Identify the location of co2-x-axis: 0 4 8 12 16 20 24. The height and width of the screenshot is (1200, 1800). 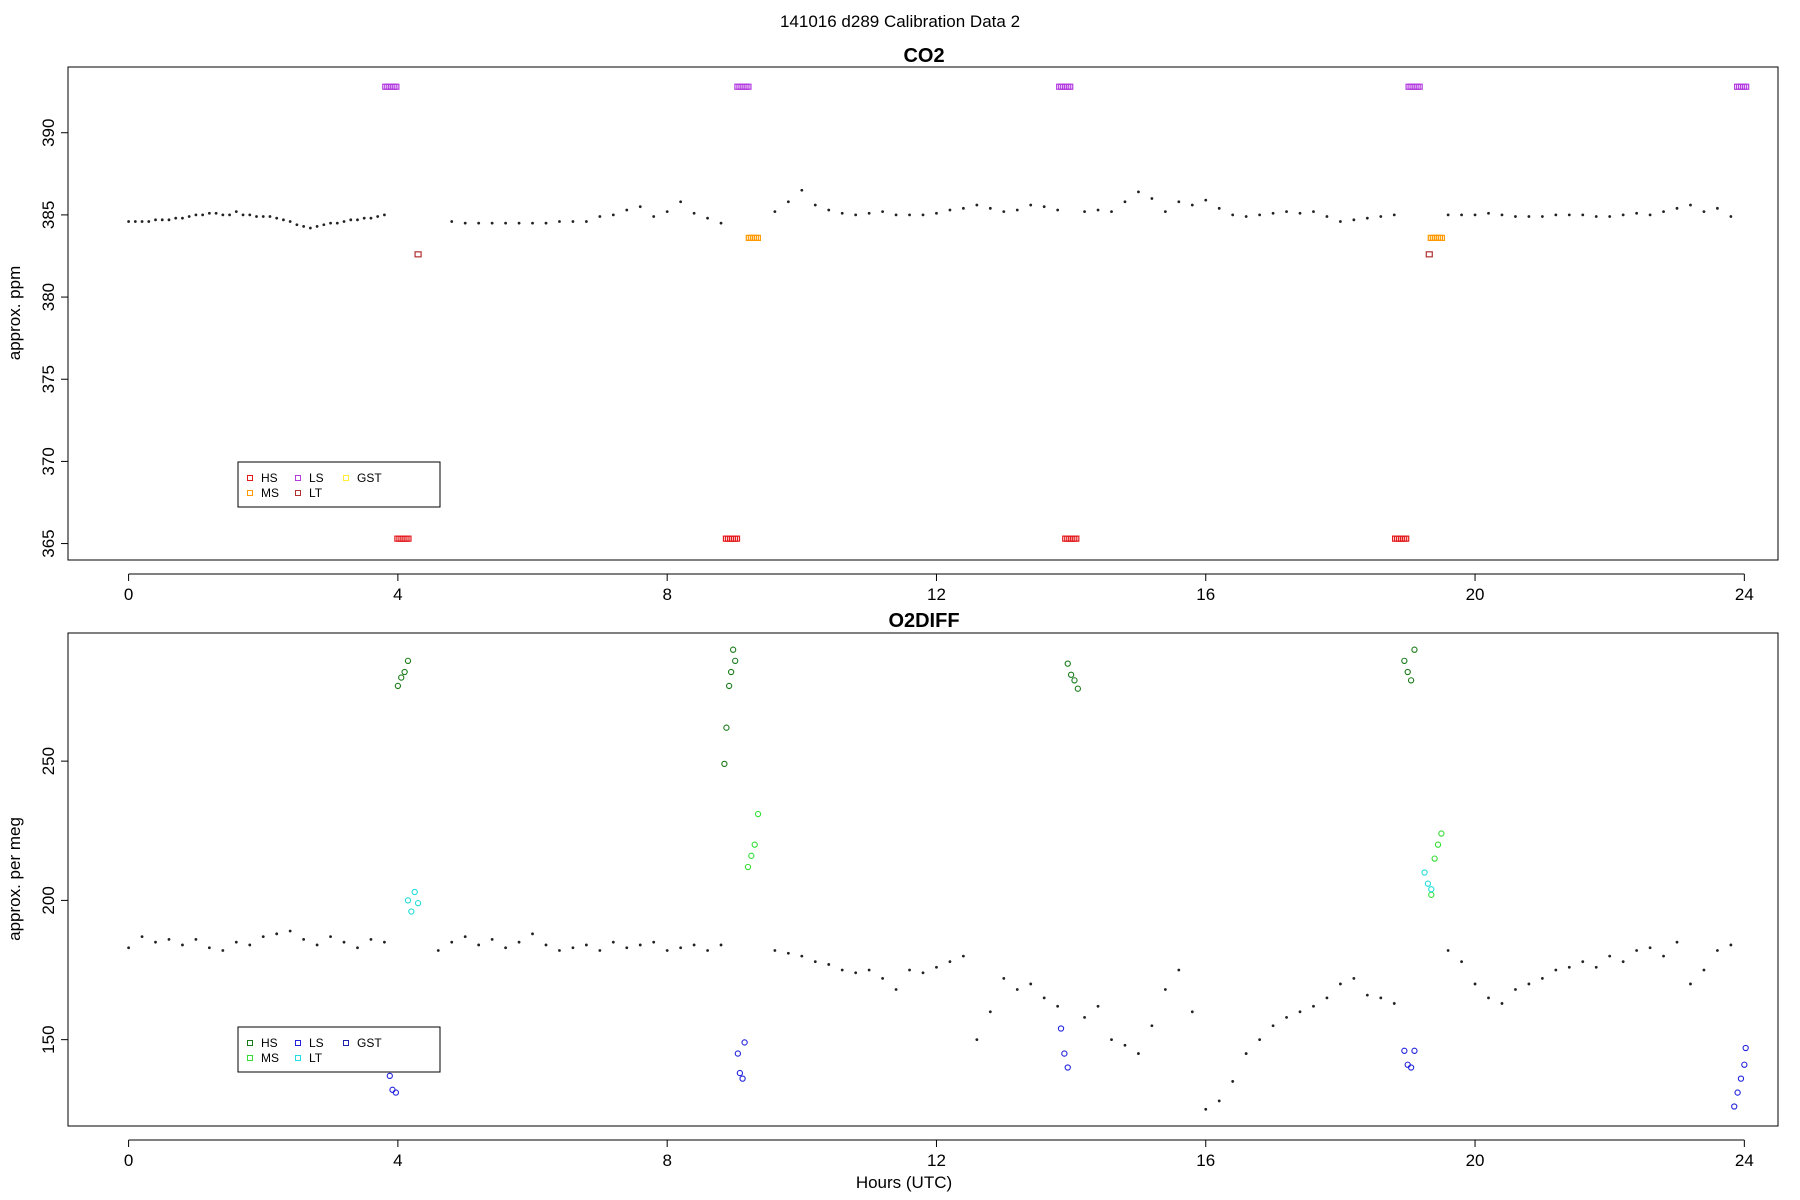
(939, 588).